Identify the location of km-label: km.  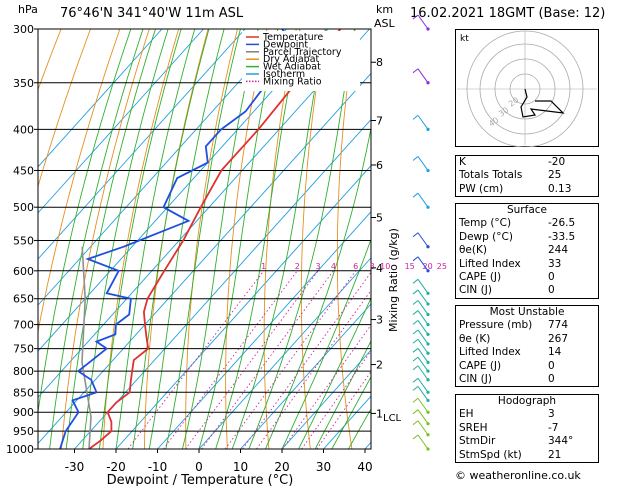
(385, 9).